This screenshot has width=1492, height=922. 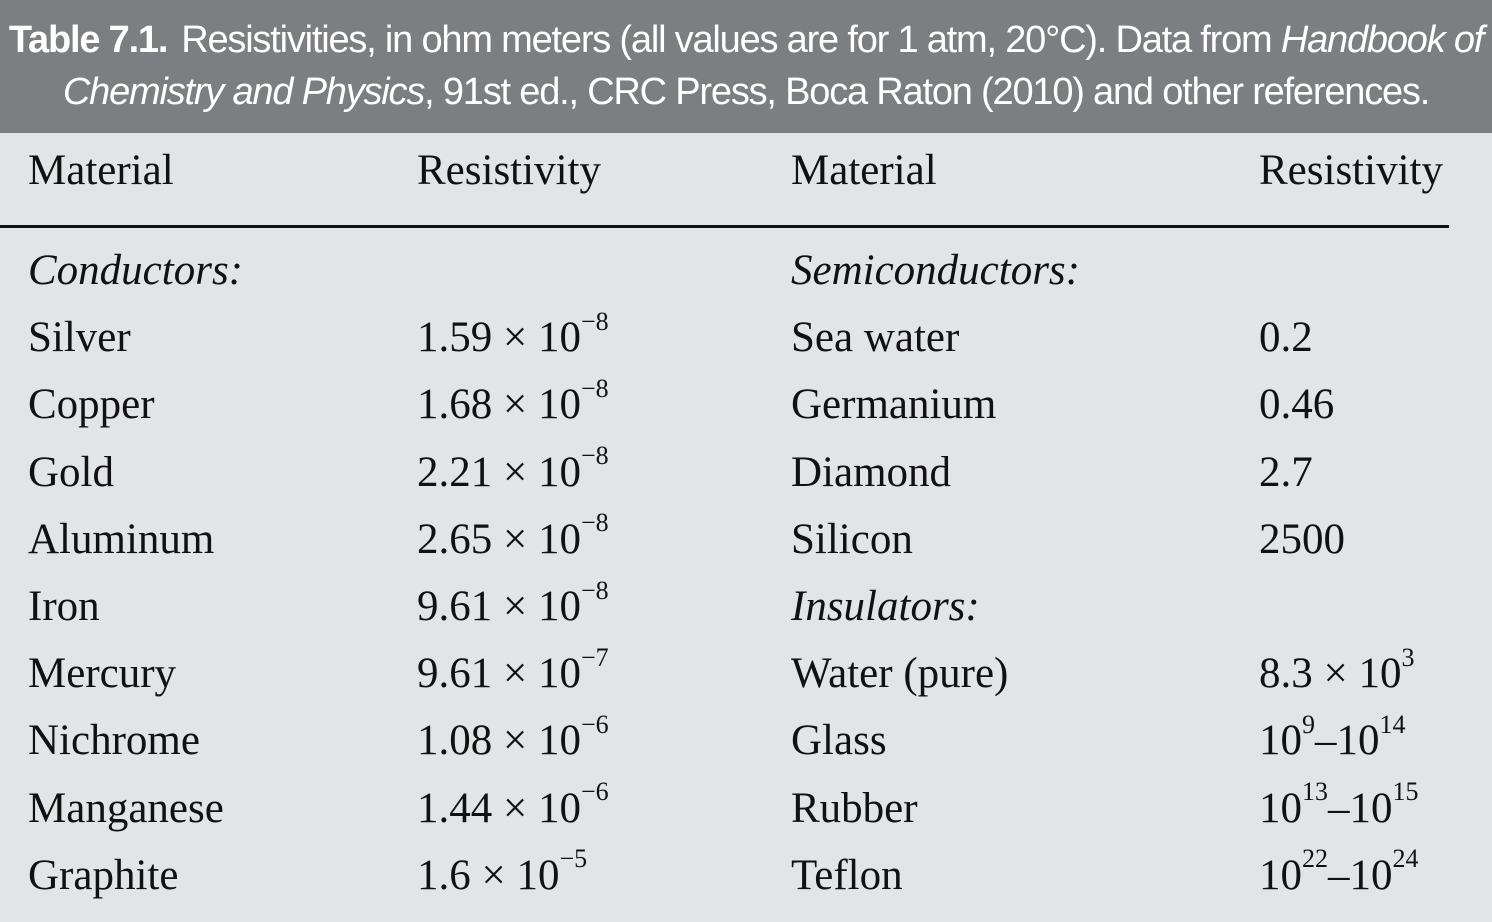 What do you see at coordinates (1315, 859) in the screenshot?
I see `exponent: 22` at bounding box center [1315, 859].